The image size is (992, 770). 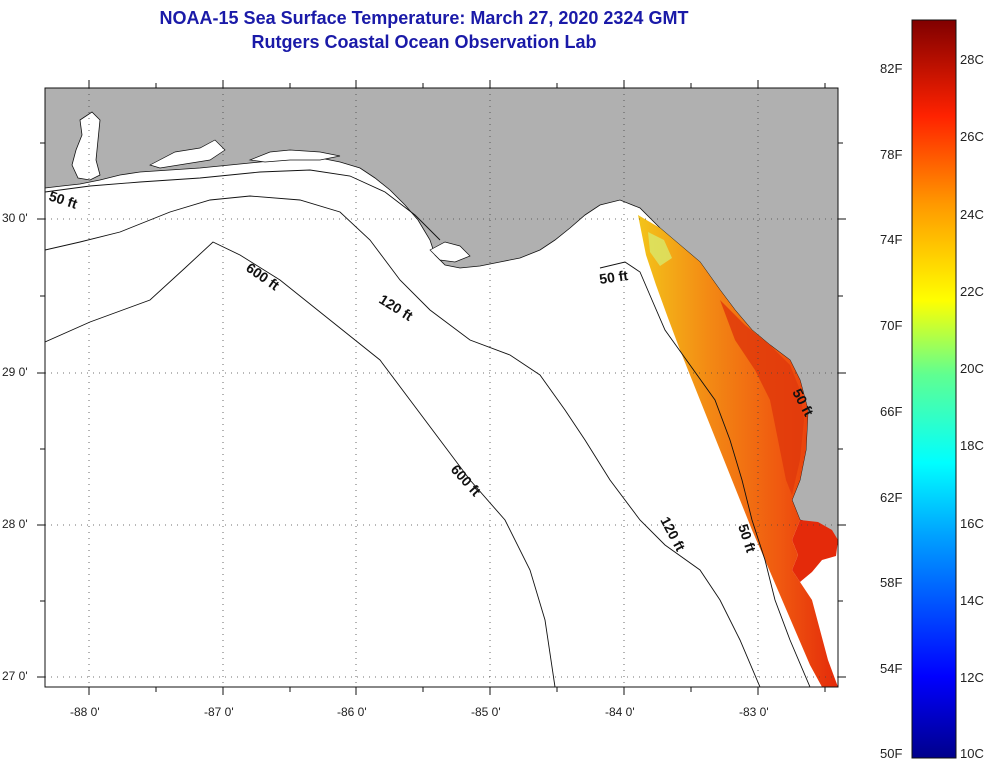 I want to click on colorbar-c-label: 28C, so click(x=972, y=59).